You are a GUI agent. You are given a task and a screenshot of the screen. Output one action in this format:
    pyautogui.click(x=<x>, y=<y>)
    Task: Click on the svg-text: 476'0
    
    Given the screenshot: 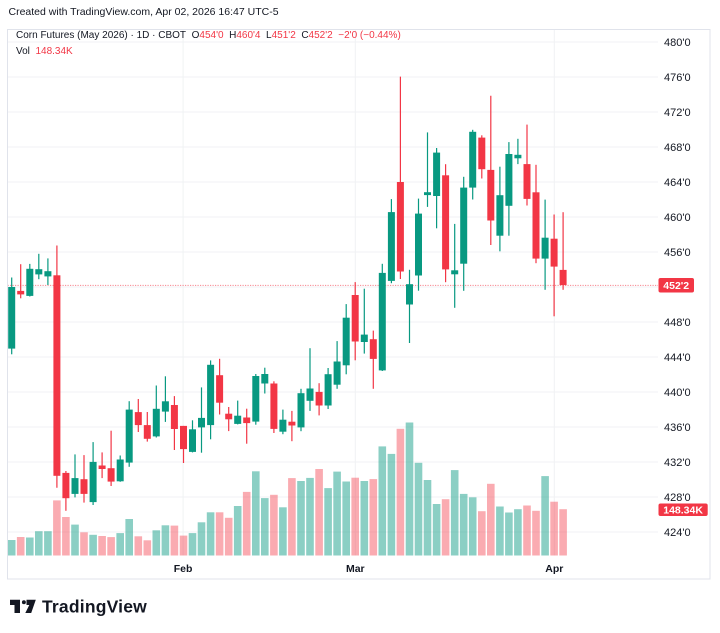 What is the action you would take?
    pyautogui.click(x=677, y=78)
    